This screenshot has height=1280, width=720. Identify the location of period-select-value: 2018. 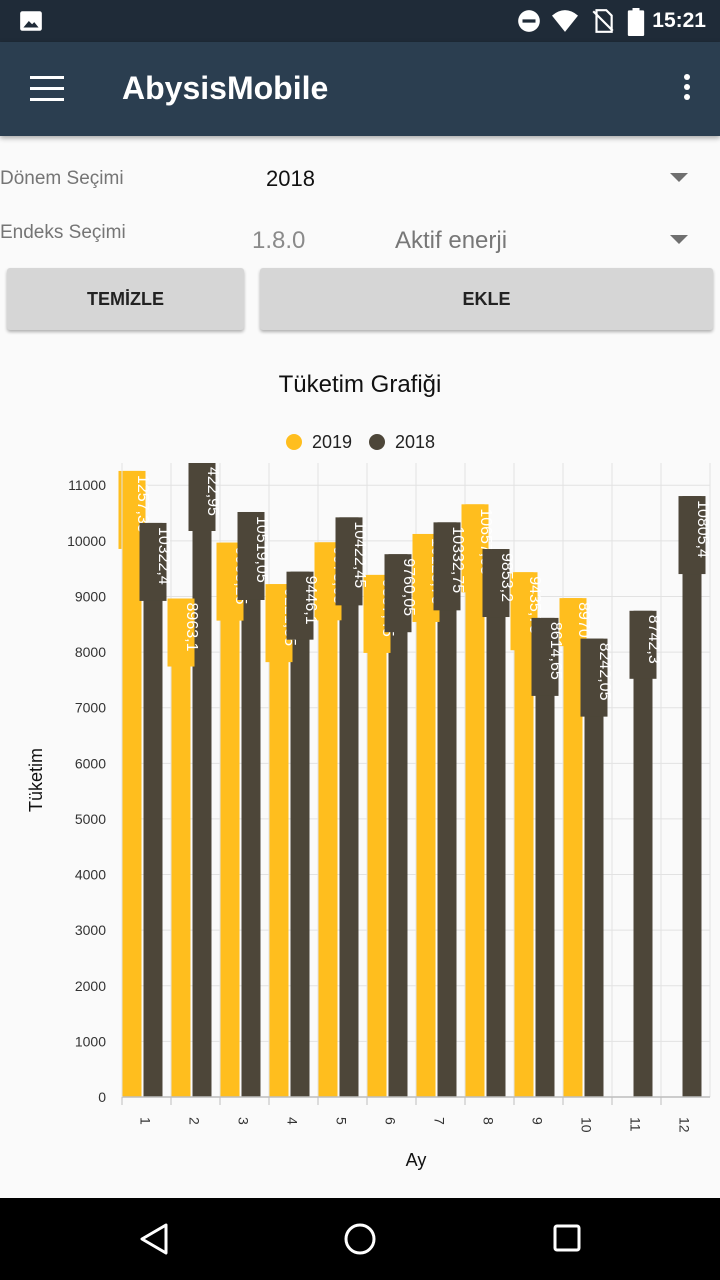
(290, 178).